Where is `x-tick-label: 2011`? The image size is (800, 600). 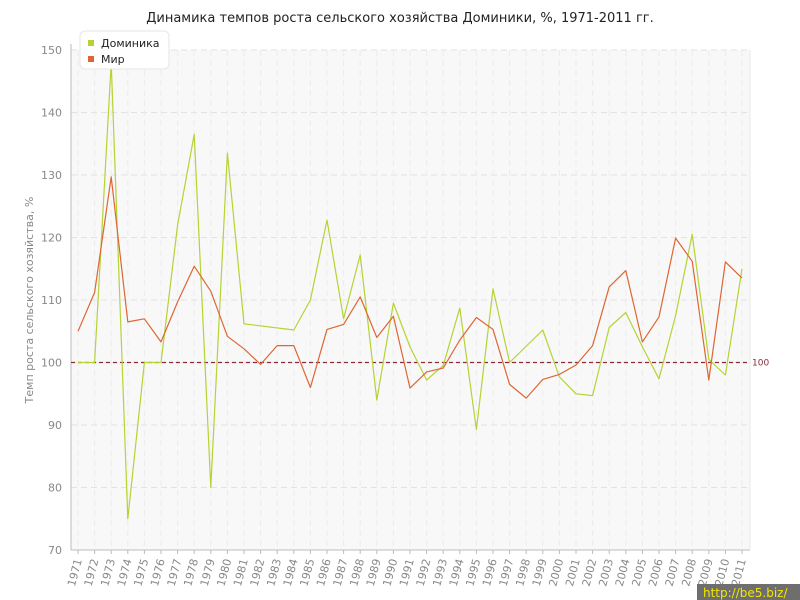 x-tick-label: 2011 is located at coordinates (739, 572).